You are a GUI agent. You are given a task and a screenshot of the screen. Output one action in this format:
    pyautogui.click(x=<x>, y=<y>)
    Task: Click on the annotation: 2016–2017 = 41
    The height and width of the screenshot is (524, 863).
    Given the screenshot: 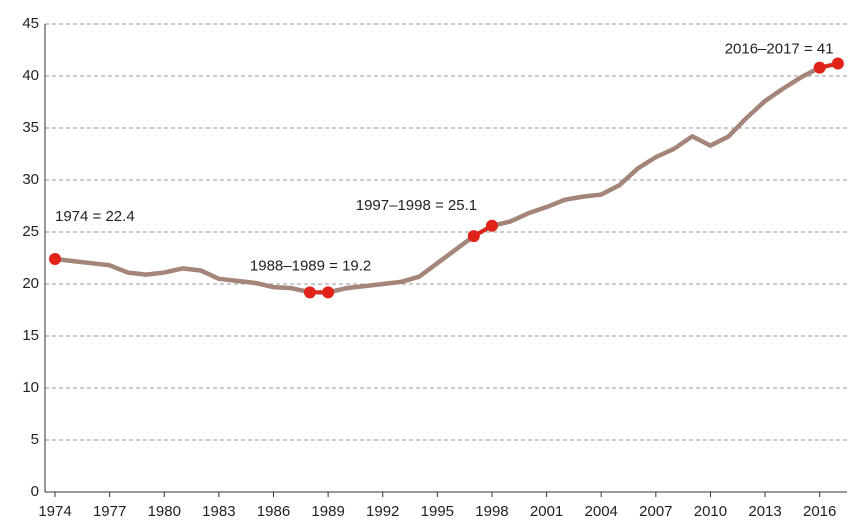 What is the action you would take?
    pyautogui.click(x=779, y=49)
    